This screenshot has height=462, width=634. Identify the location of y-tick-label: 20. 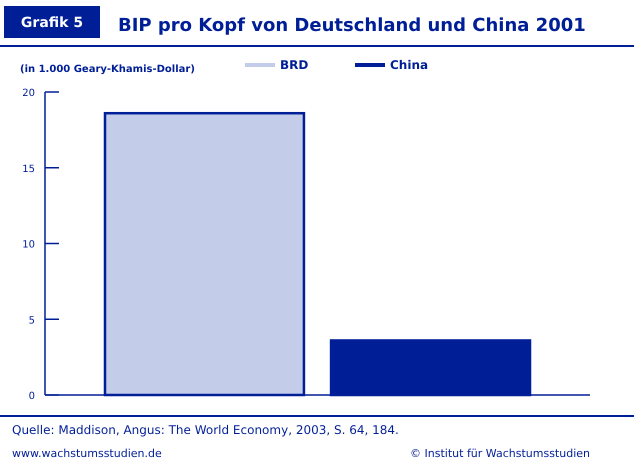
(28, 93).